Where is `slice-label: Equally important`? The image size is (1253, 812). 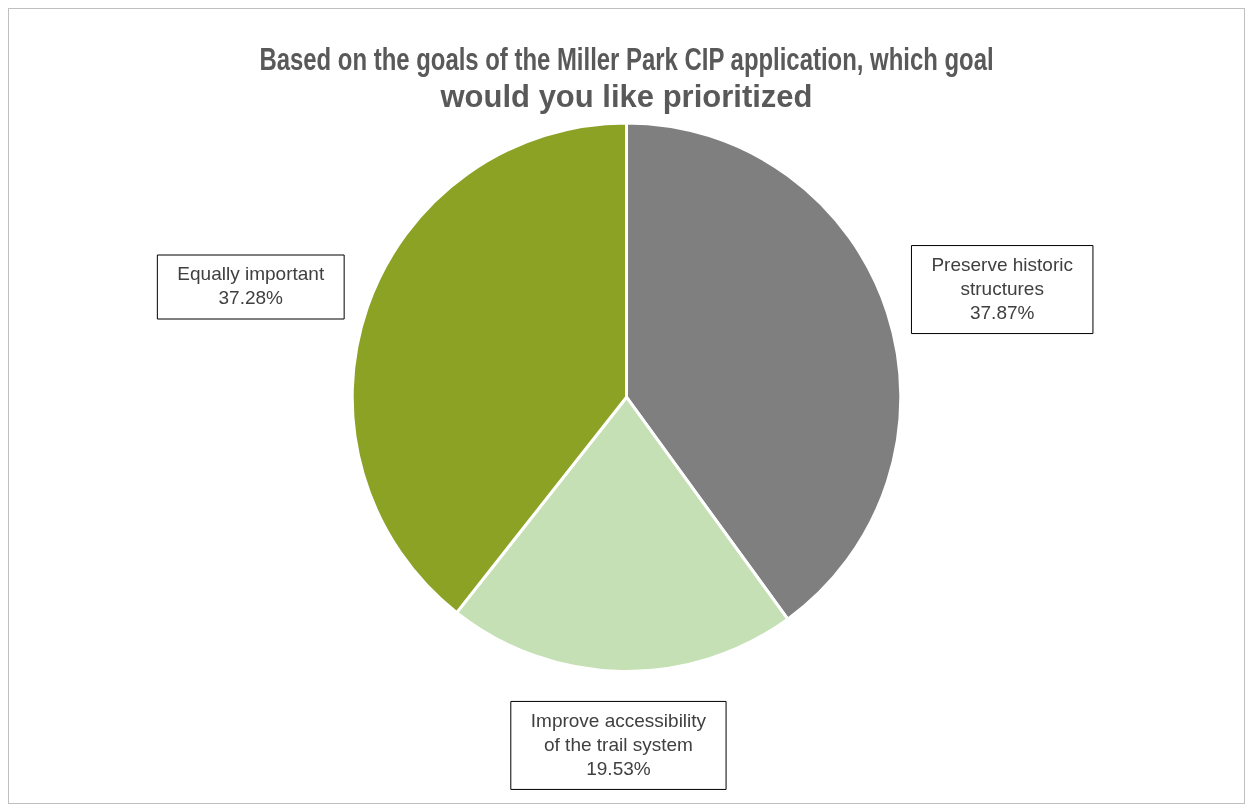
slice-label: Equally important is located at coordinates (251, 274).